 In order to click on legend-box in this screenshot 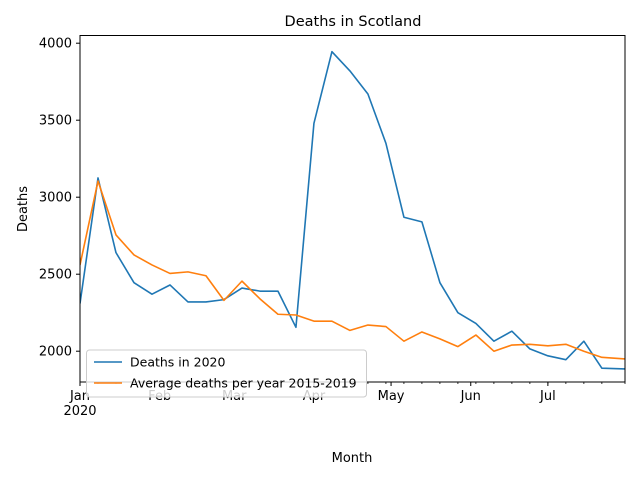, I will do `click(226, 373)`.